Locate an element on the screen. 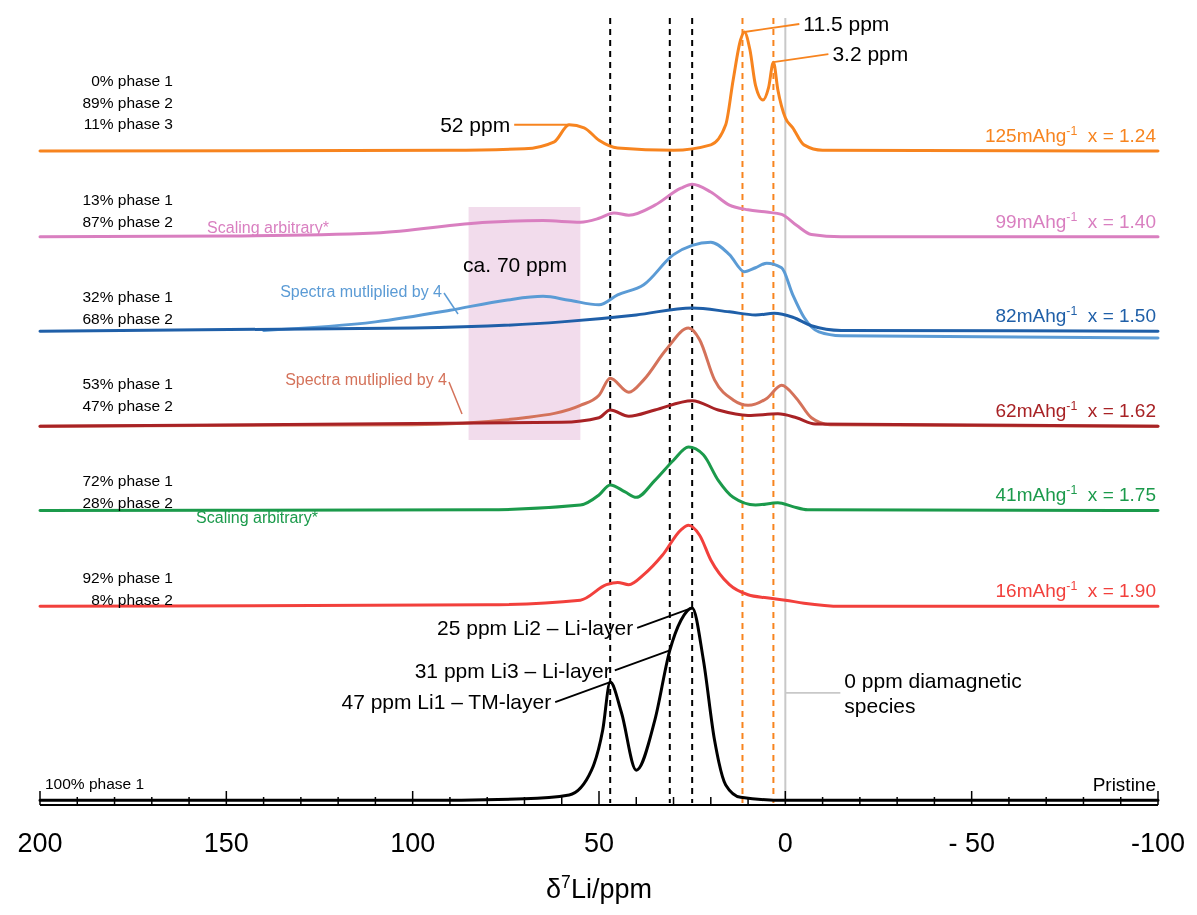  annotation: 52 ppm is located at coordinates (475, 125).